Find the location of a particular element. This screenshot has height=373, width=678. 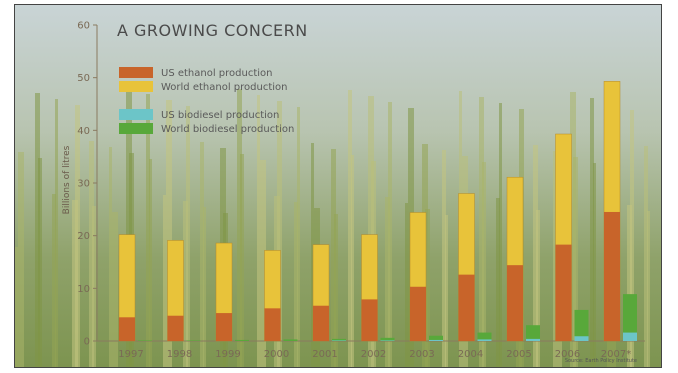

y-axis-label: Billions of litres is located at coordinates (67, 179).